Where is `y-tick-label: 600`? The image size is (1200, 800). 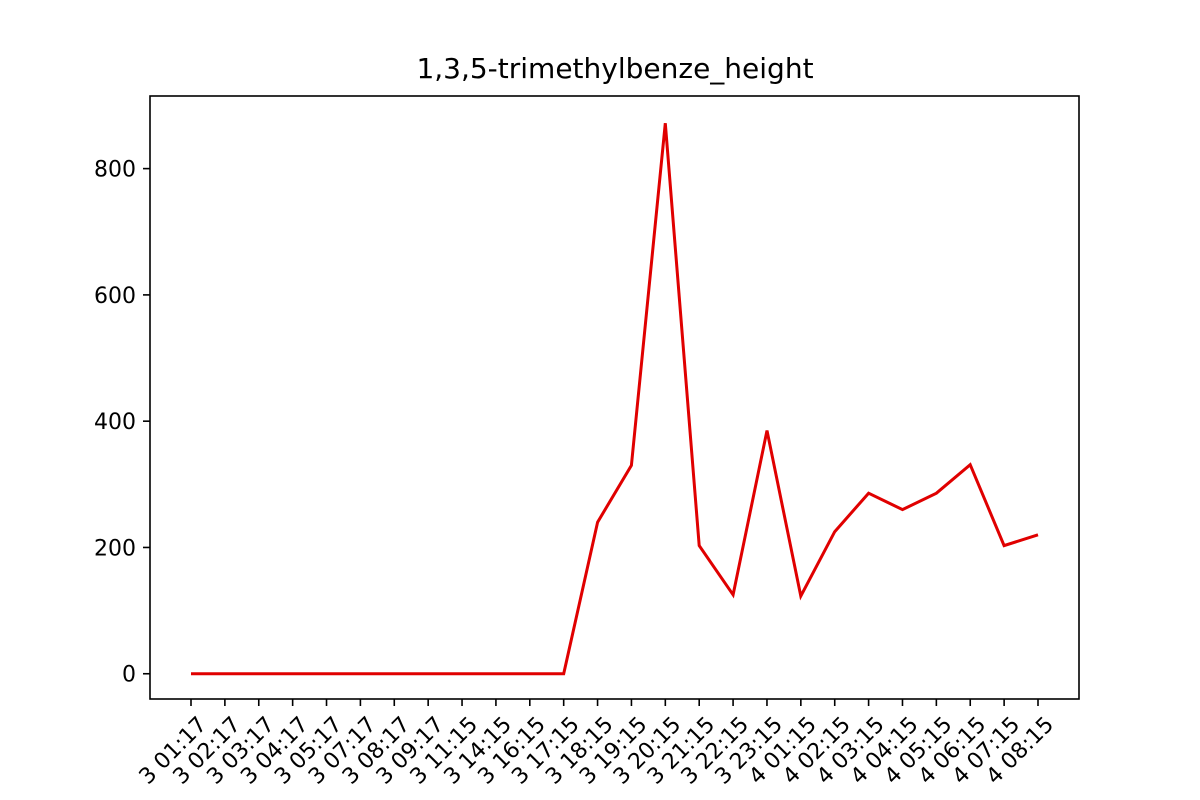
y-tick-label: 600 is located at coordinates (115, 296).